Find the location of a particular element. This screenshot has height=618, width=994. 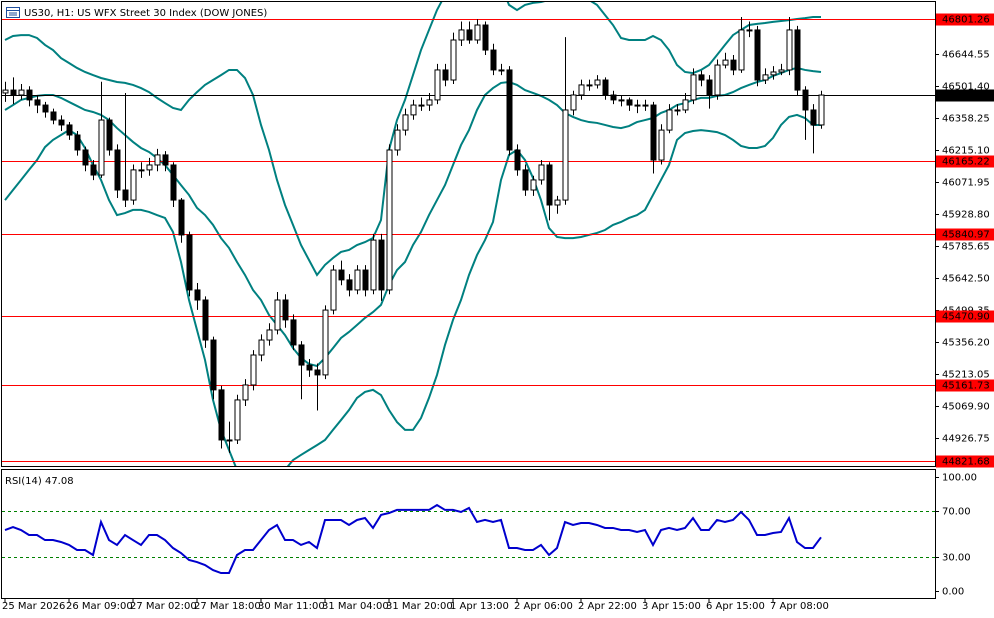

x-tick-label: 2 Apr 06:00 is located at coordinates (543, 606).